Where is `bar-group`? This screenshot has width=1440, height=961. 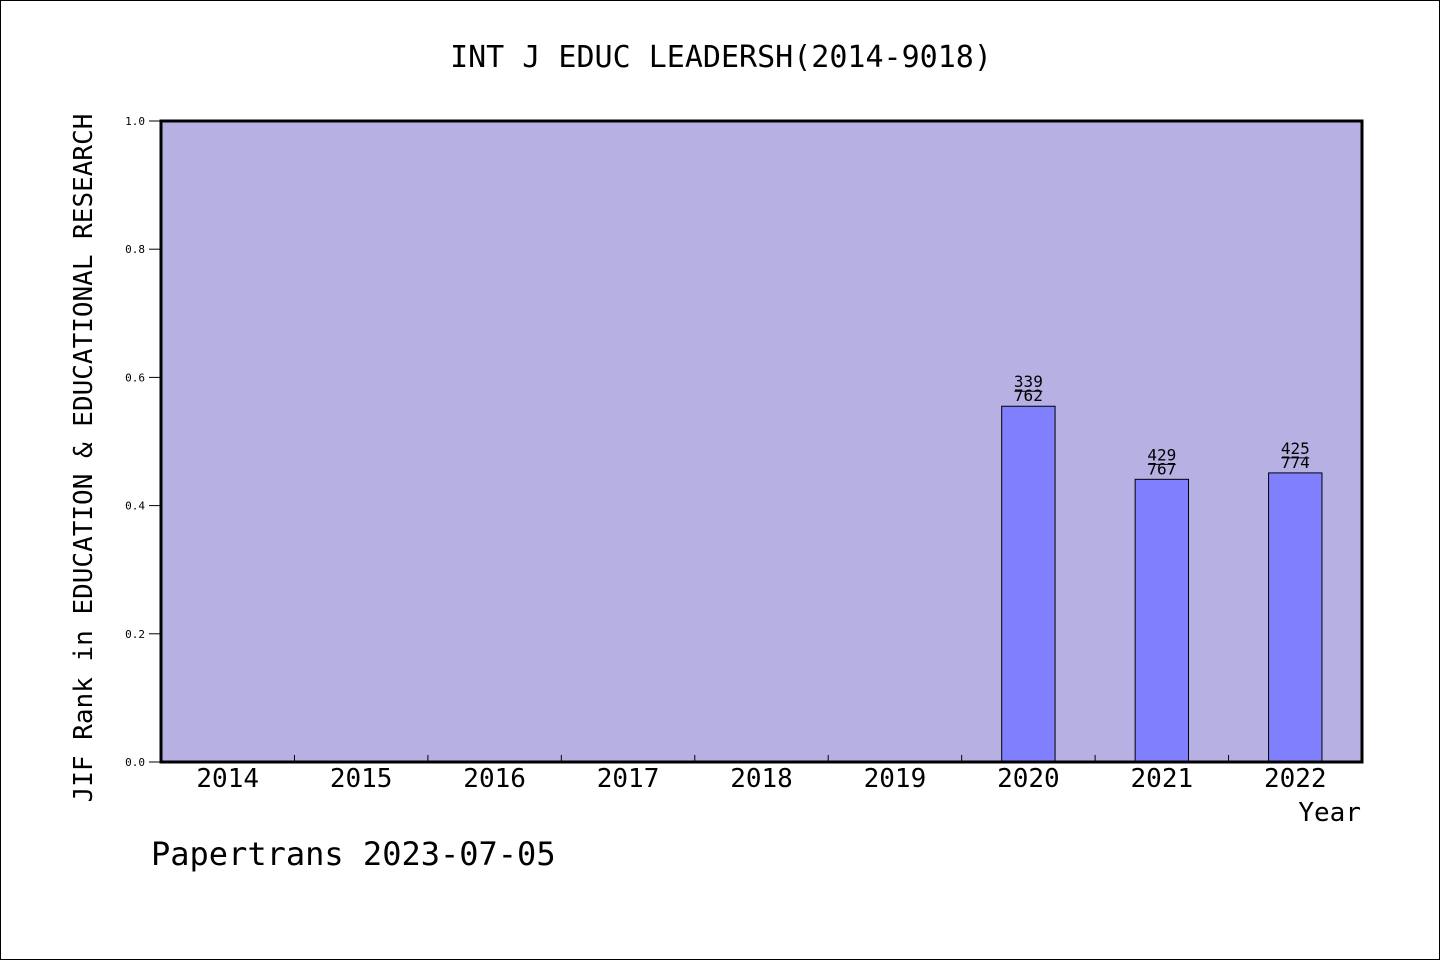 bar-group is located at coordinates (1162, 584).